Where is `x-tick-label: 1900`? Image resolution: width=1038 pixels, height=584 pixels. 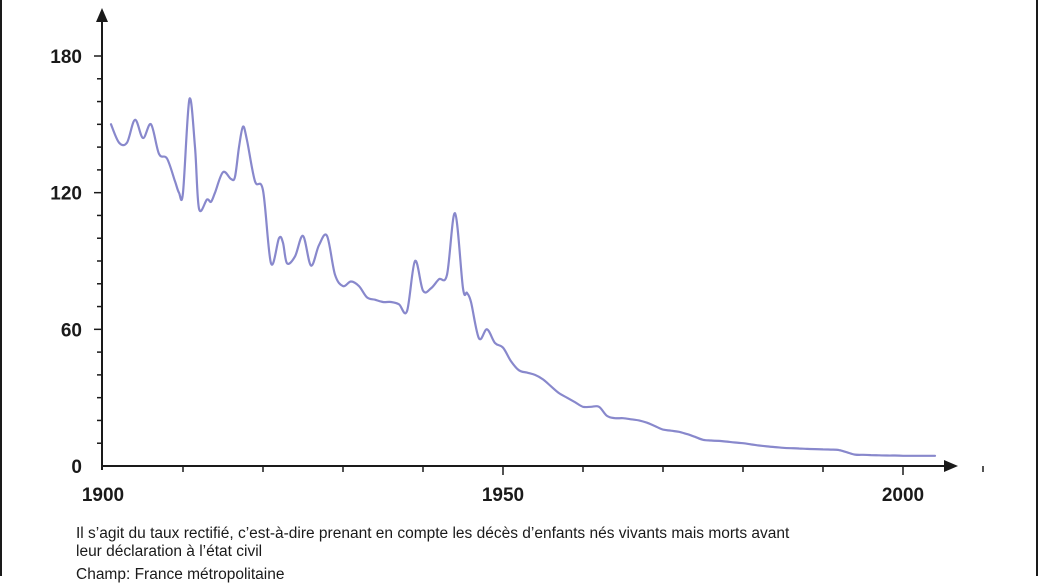
x-tick-label: 1900 is located at coordinates (103, 495).